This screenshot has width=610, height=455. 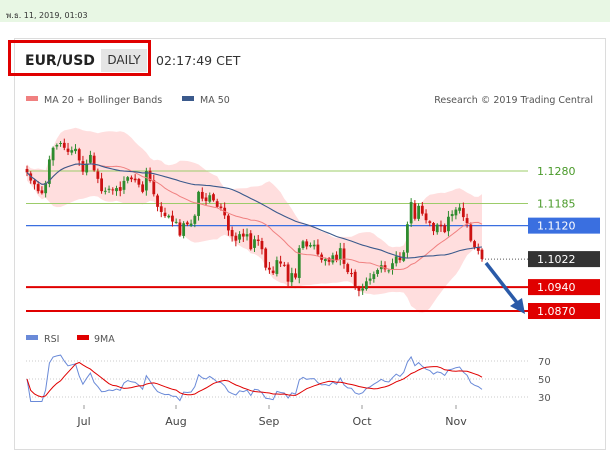 I want to click on resistance-label: 1.1280, so click(x=556, y=171).